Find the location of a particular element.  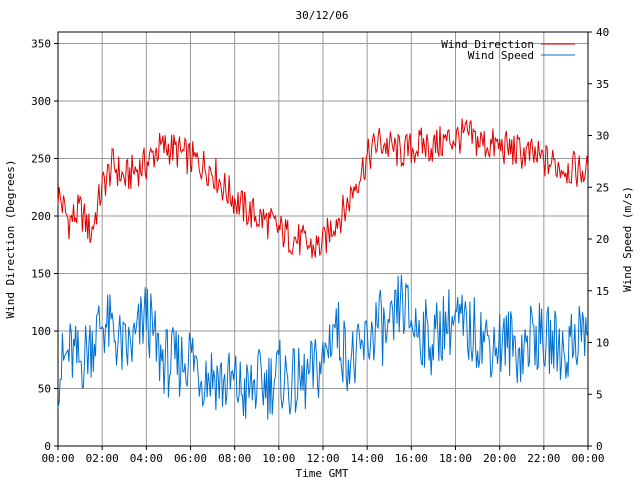

y-right-tick-label: 20 is located at coordinates (602, 239).